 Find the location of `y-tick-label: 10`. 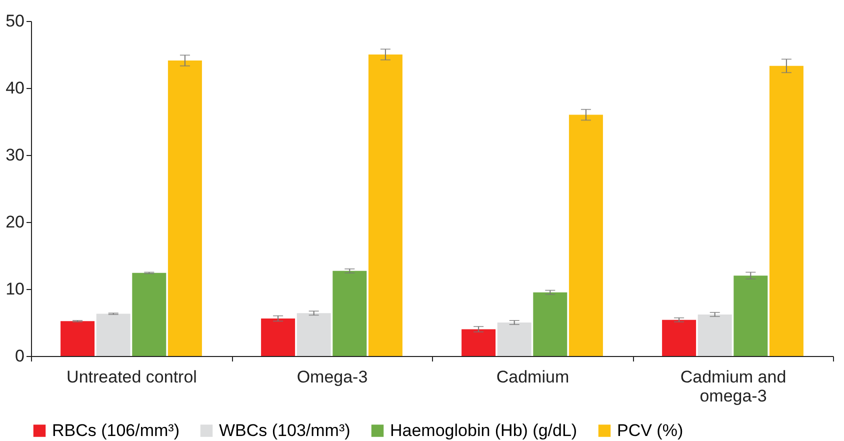

y-tick-label: 10 is located at coordinates (15, 289).